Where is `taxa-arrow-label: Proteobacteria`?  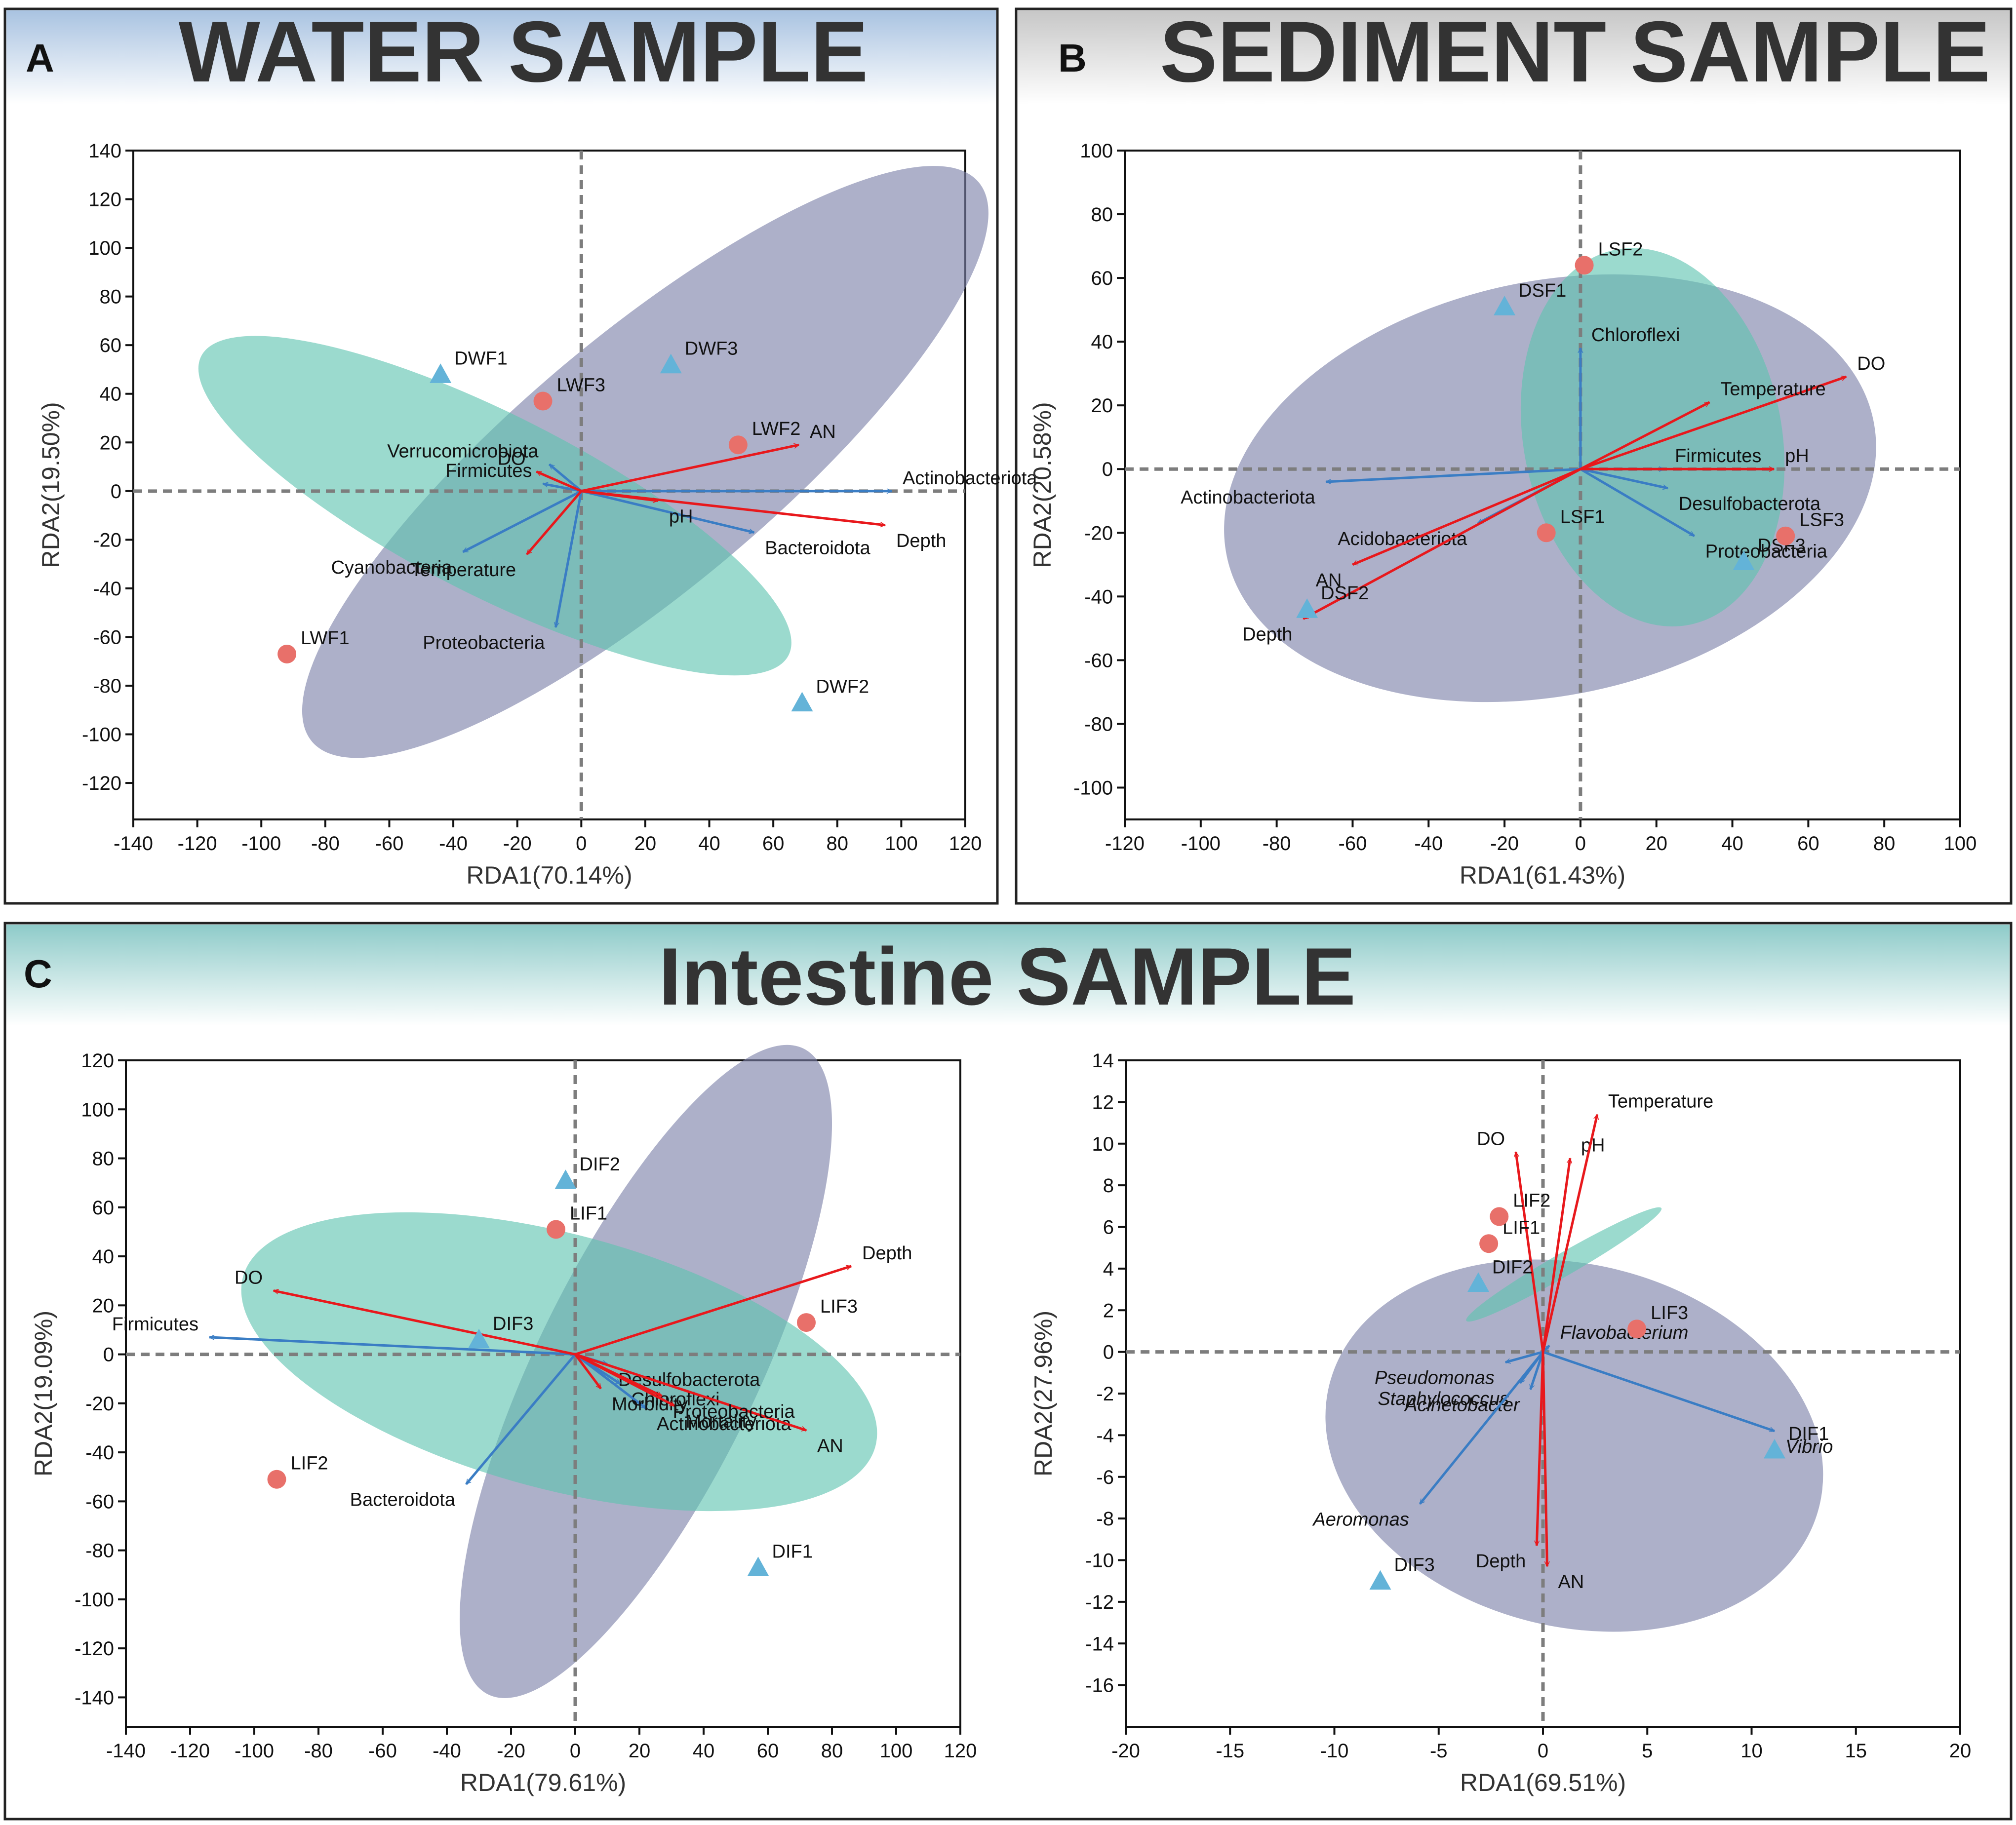 taxa-arrow-label: Proteobacteria is located at coordinates (1766, 552).